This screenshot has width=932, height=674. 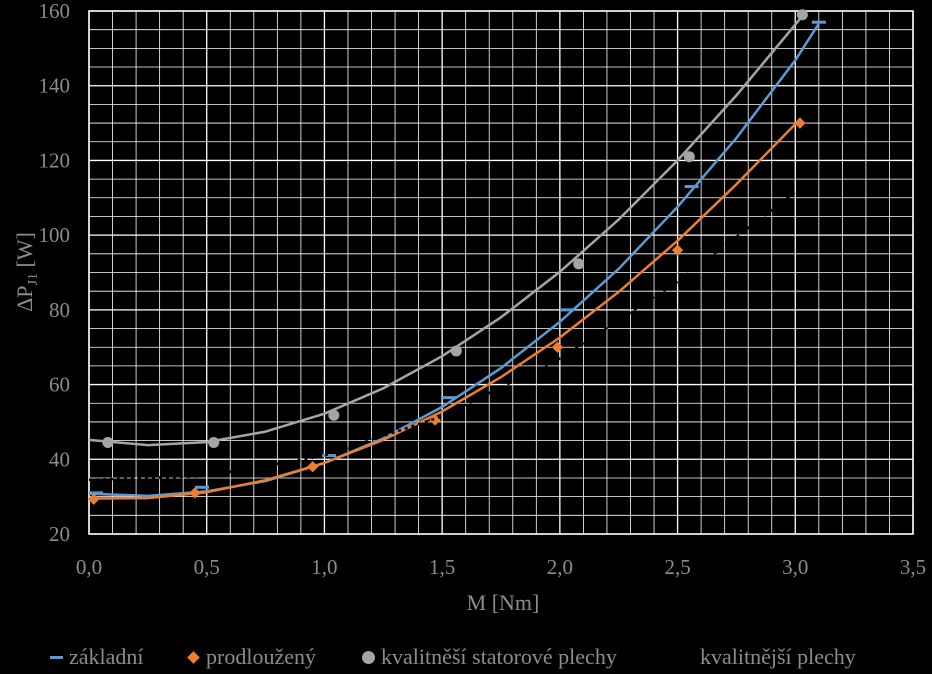 What do you see at coordinates (55, 235) in the screenshot?
I see `y-tick-label: 100` at bounding box center [55, 235].